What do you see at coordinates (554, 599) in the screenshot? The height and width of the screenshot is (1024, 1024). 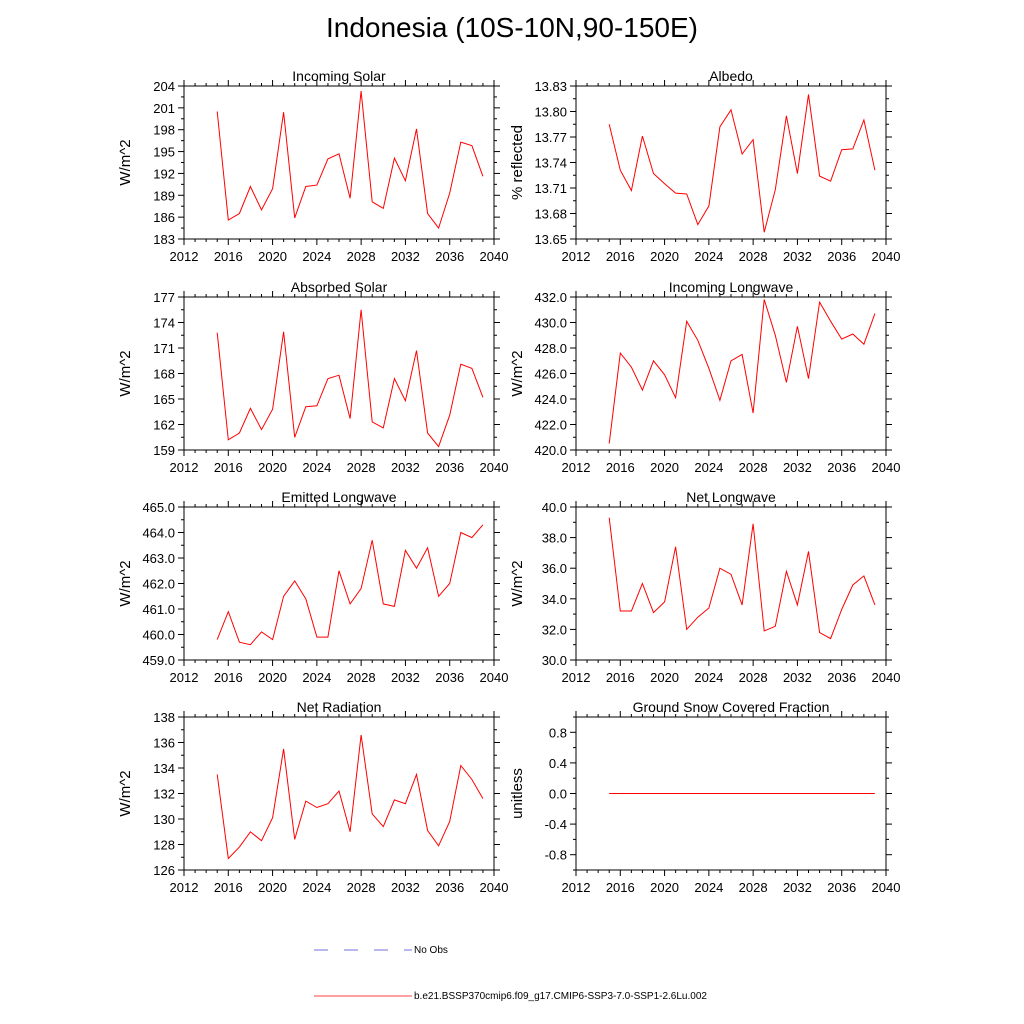 I see `y-tick-label: 34.0` at bounding box center [554, 599].